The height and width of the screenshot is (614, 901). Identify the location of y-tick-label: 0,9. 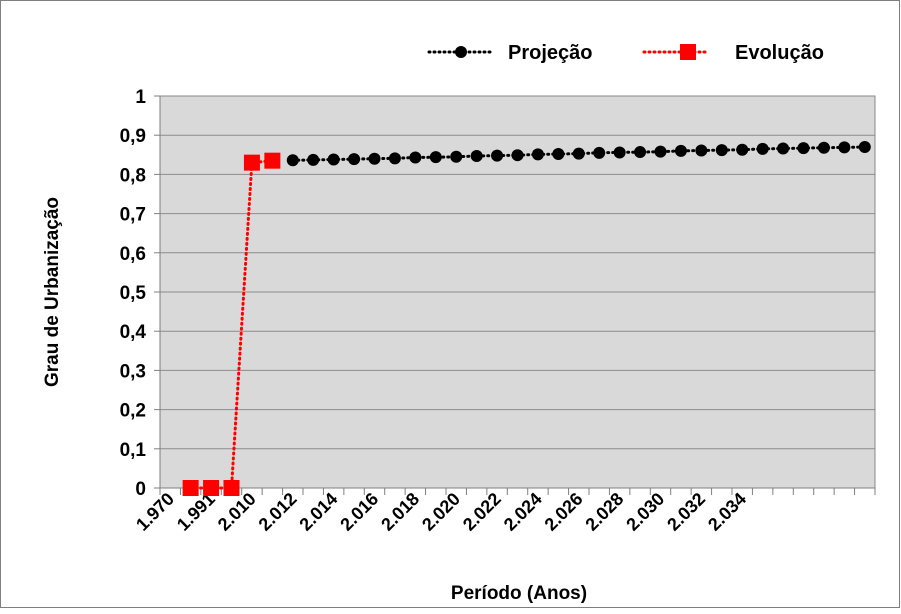
(133, 136).